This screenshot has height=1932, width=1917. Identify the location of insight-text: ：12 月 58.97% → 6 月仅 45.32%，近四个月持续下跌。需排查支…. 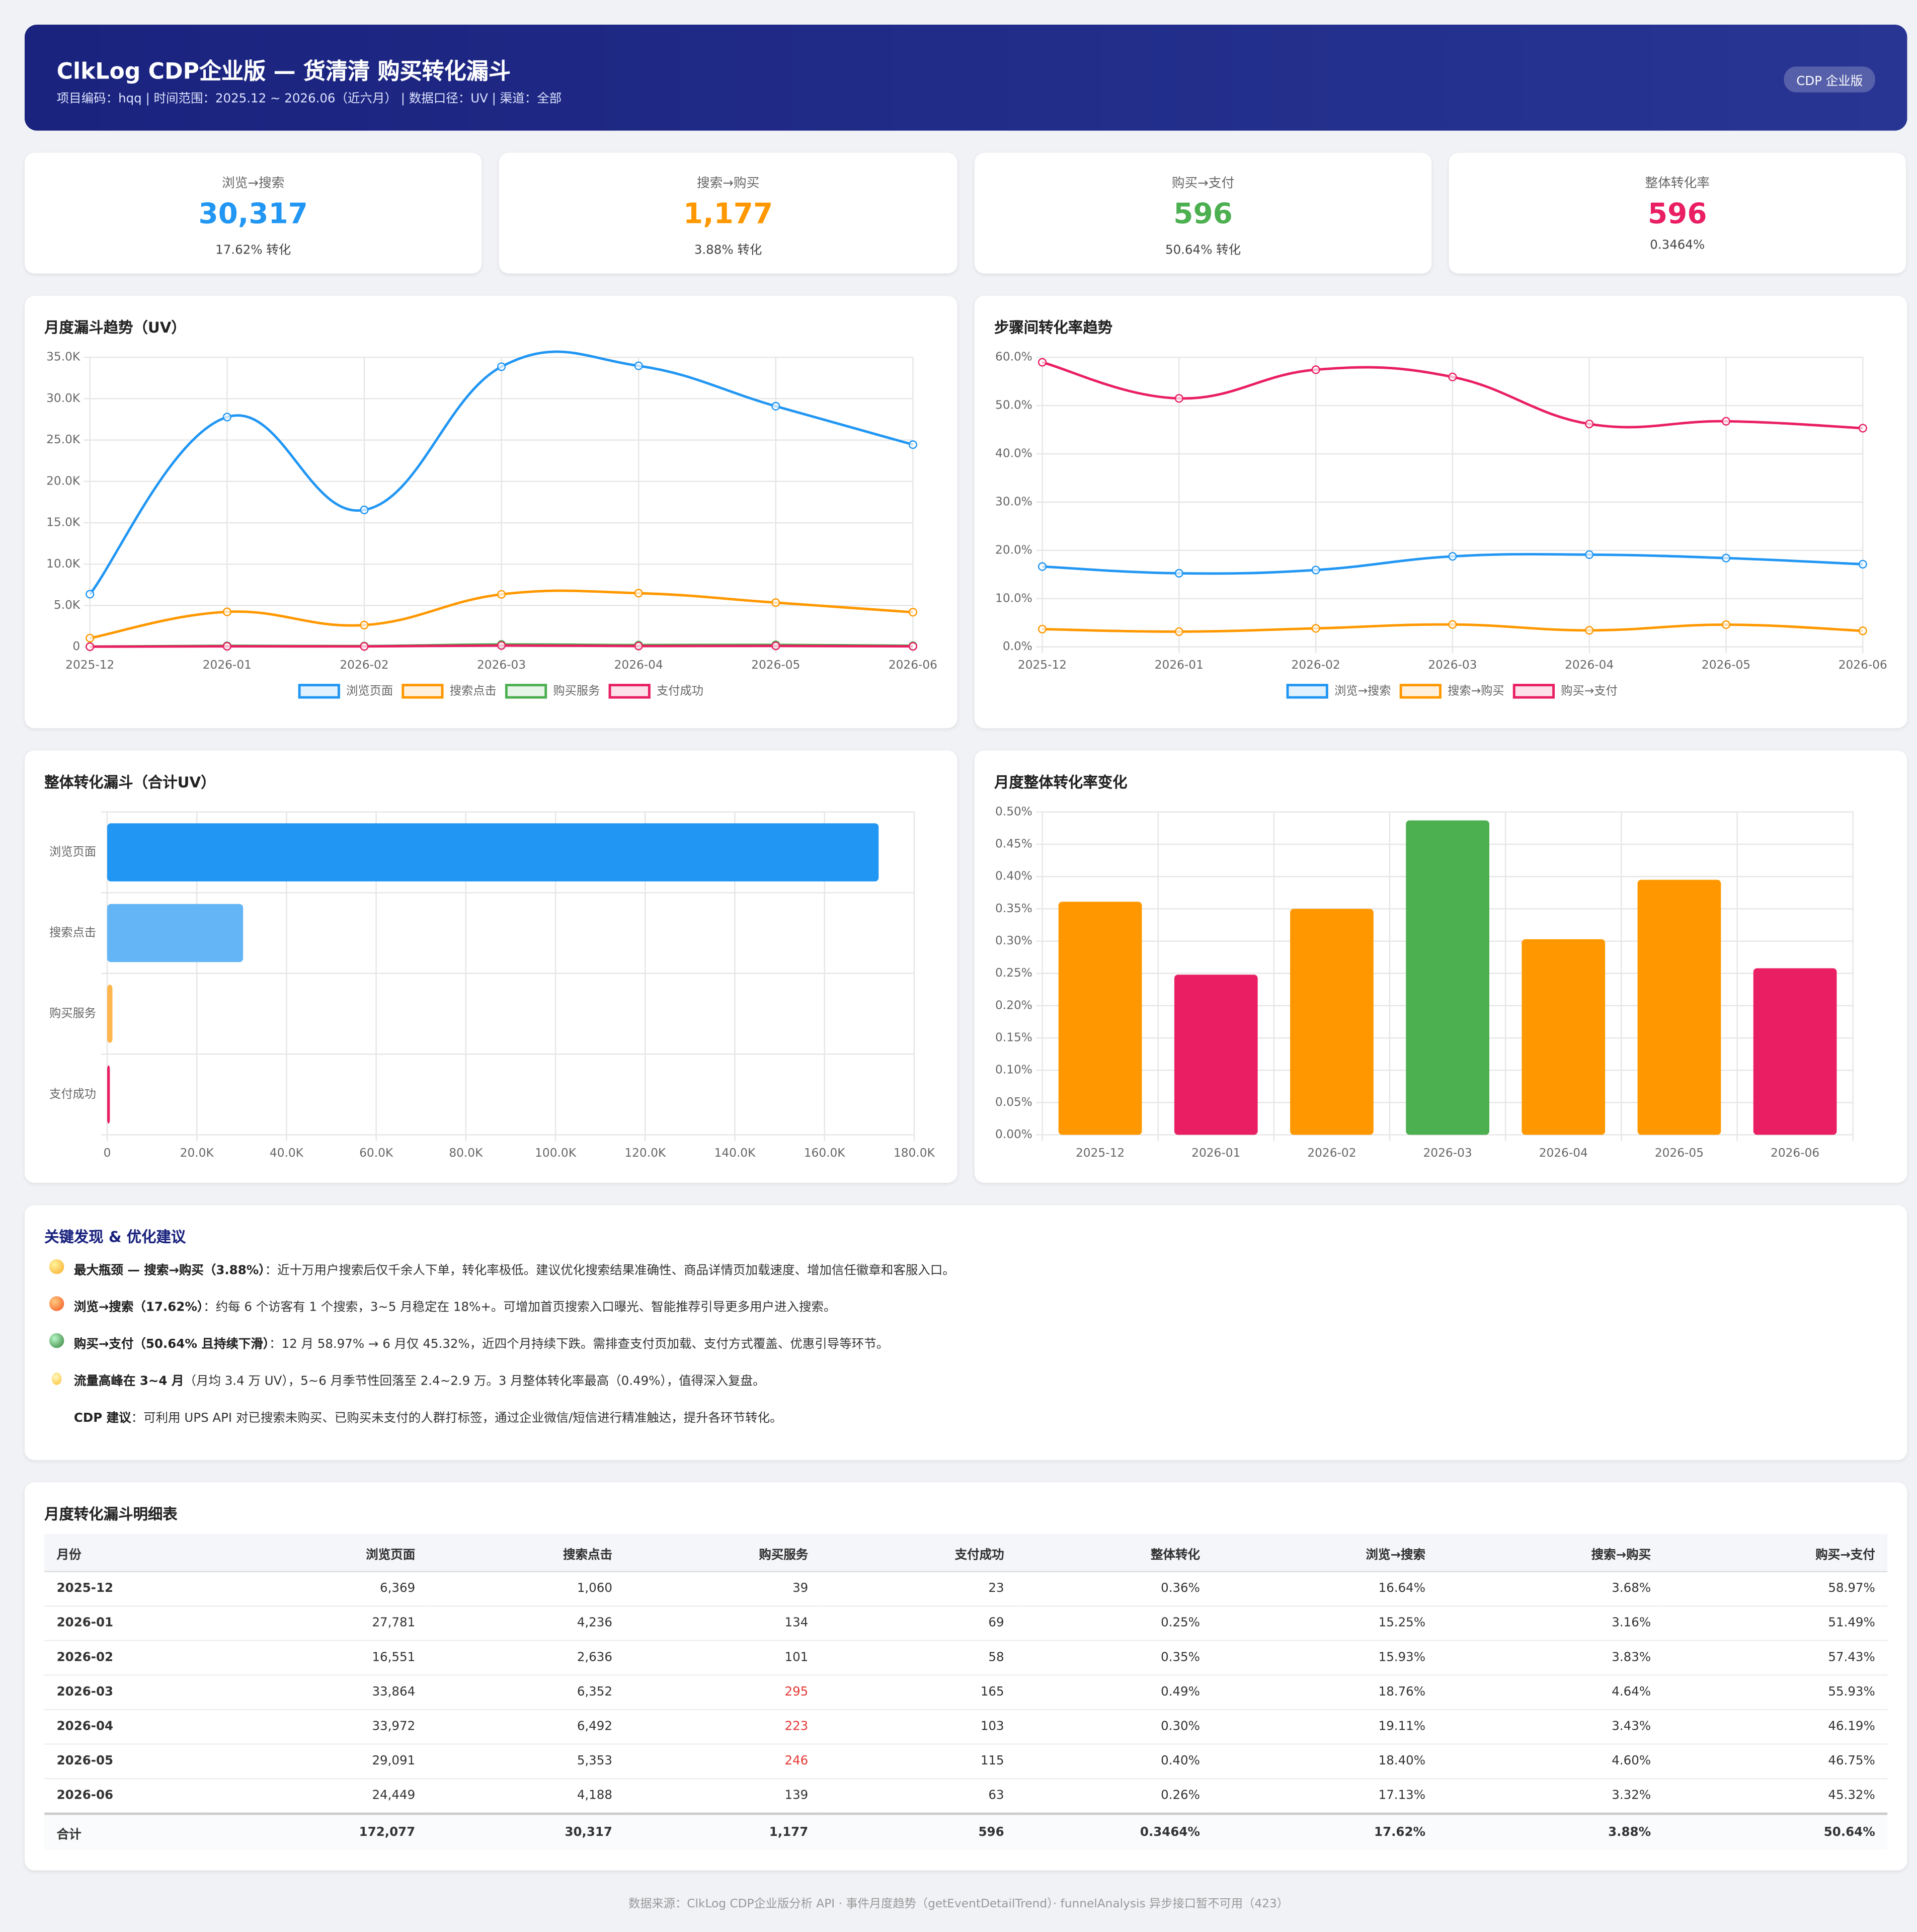
(579, 1345).